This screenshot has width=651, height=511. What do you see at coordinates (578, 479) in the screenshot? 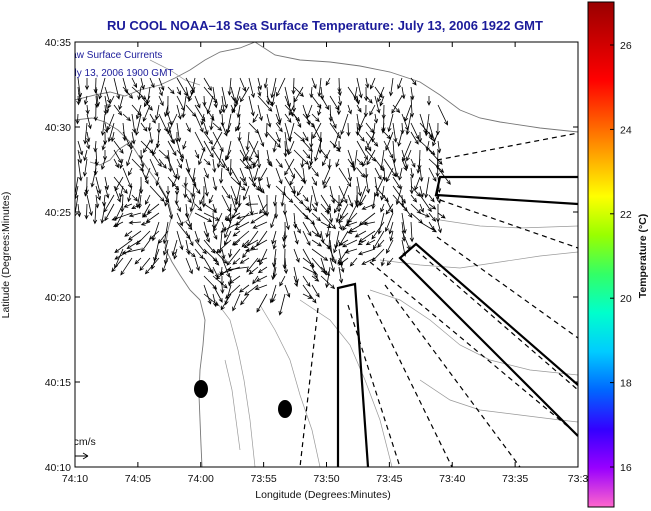
I see `x-tick-label: 73:3` at bounding box center [578, 479].